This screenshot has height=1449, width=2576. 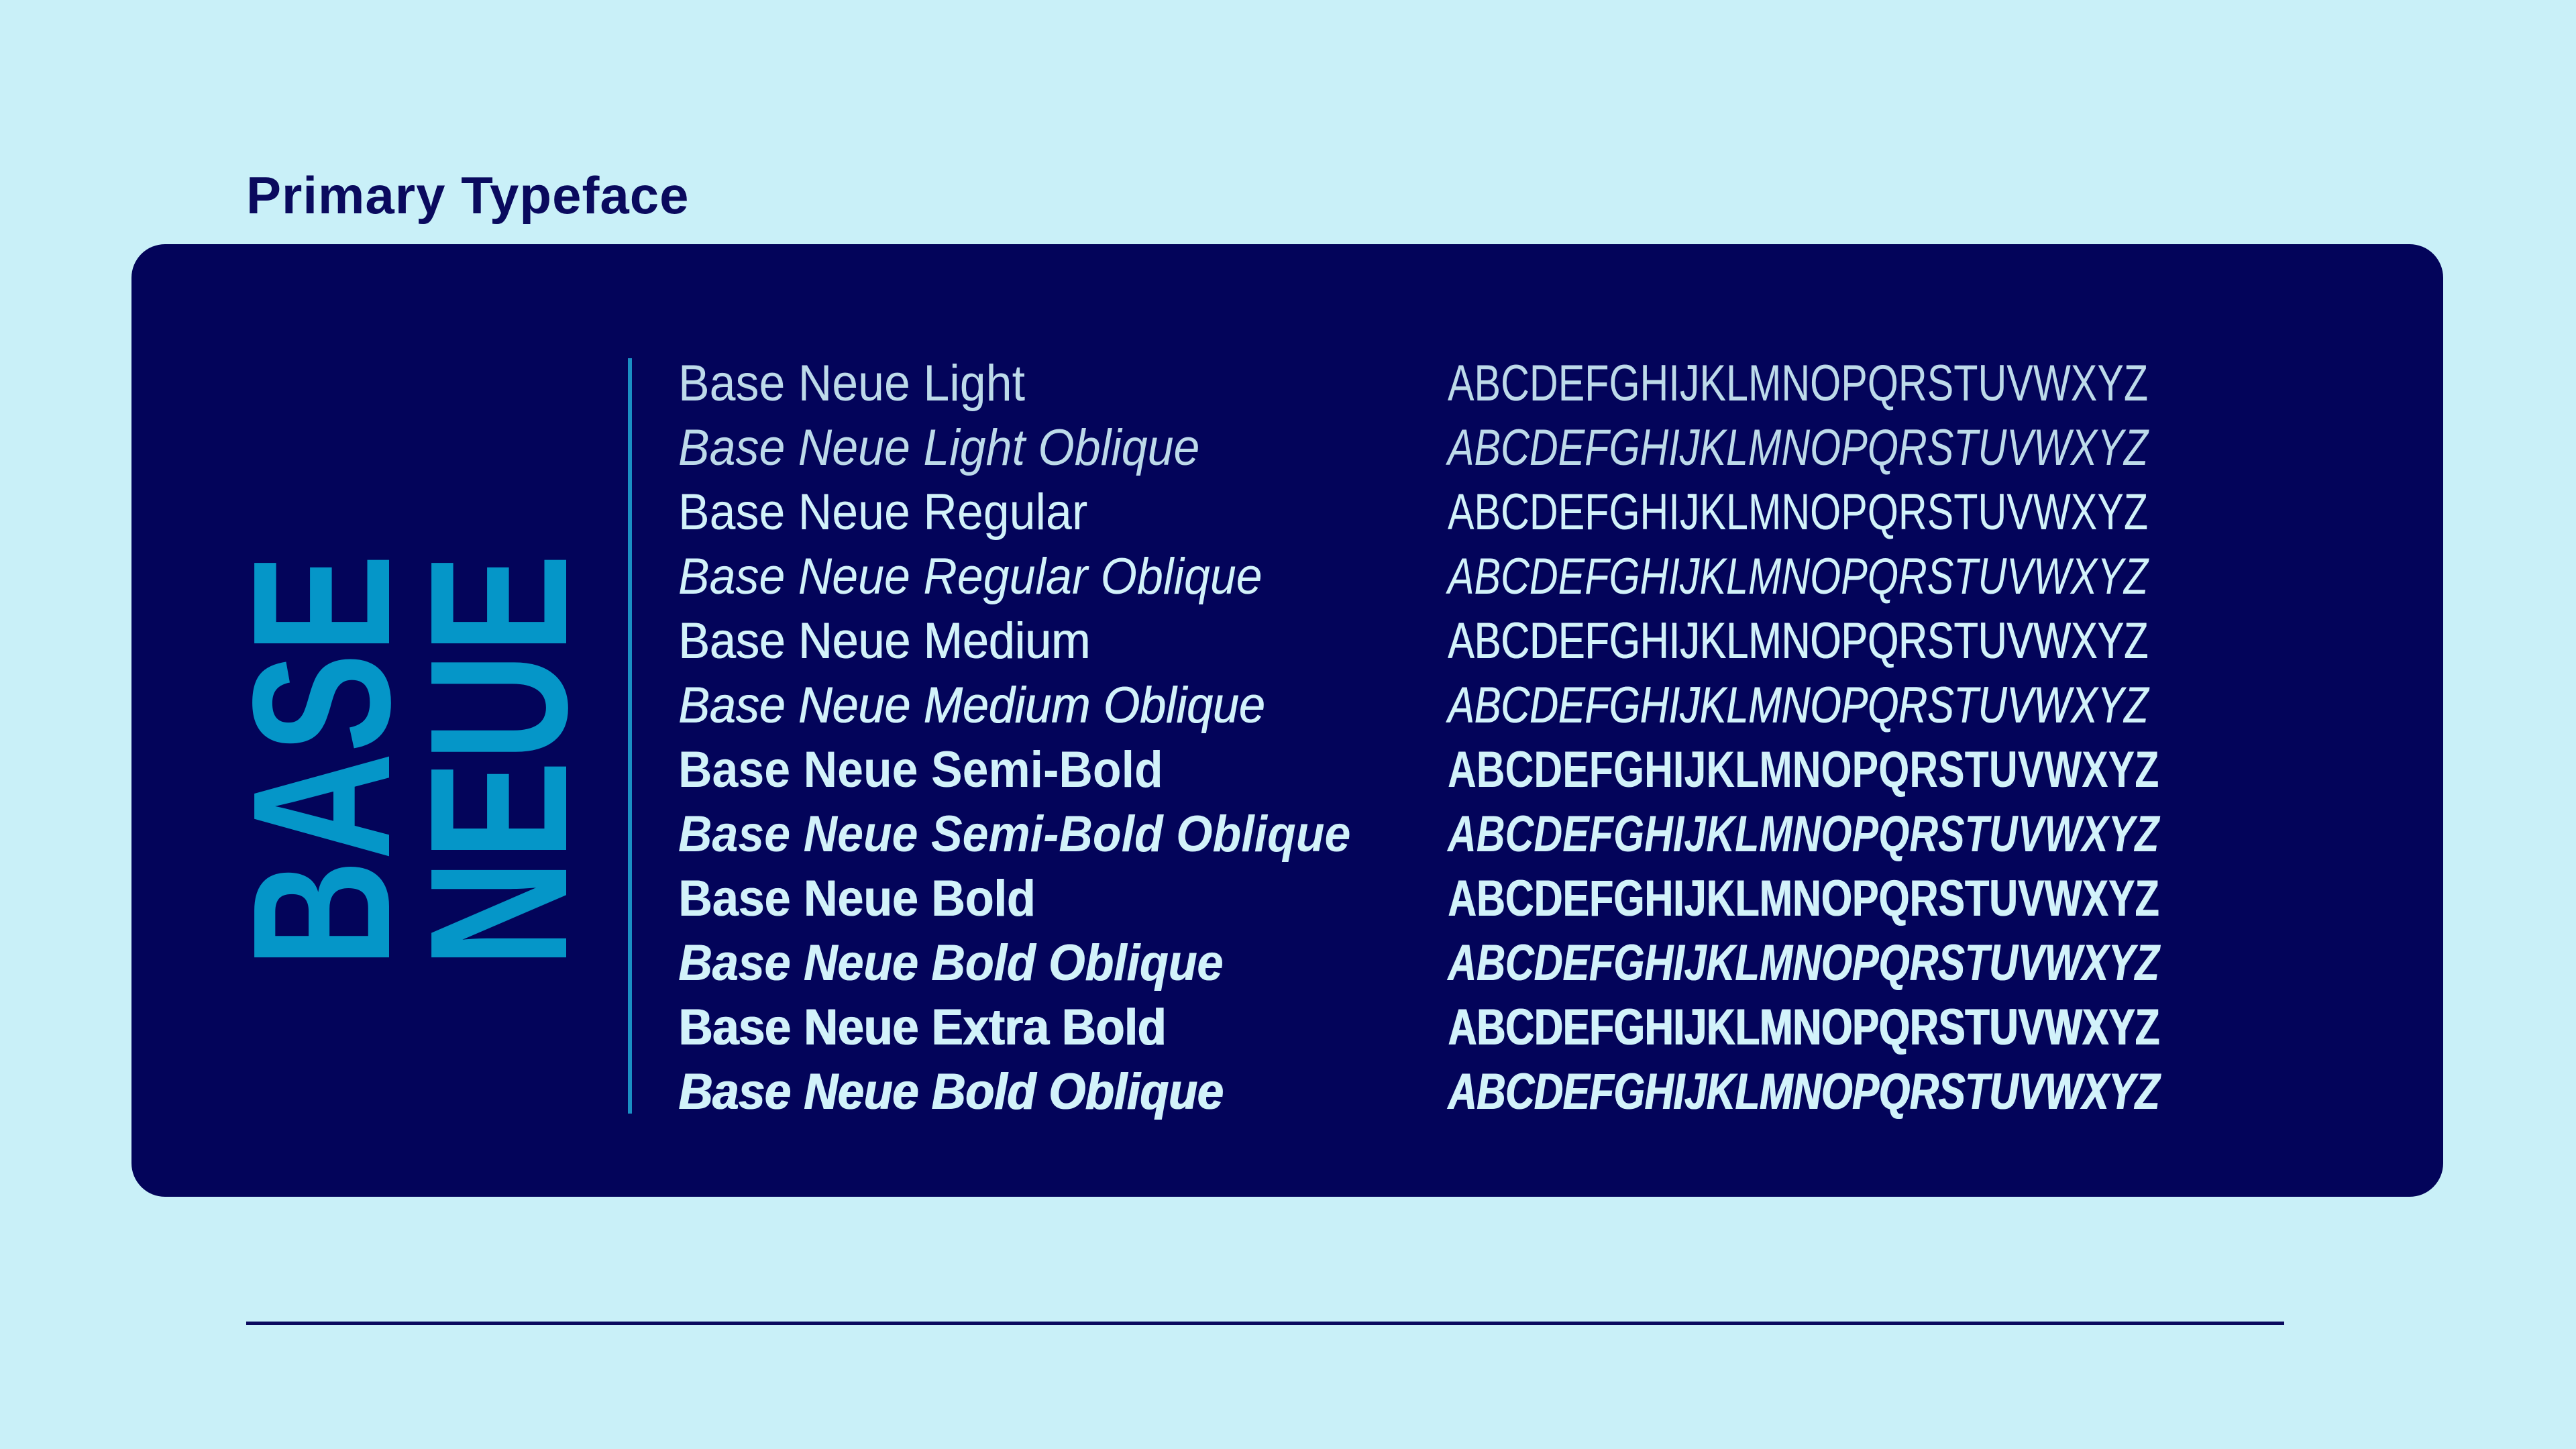 I want to click on font-name: Base Neue Regular Oblique, so click(x=970, y=576).